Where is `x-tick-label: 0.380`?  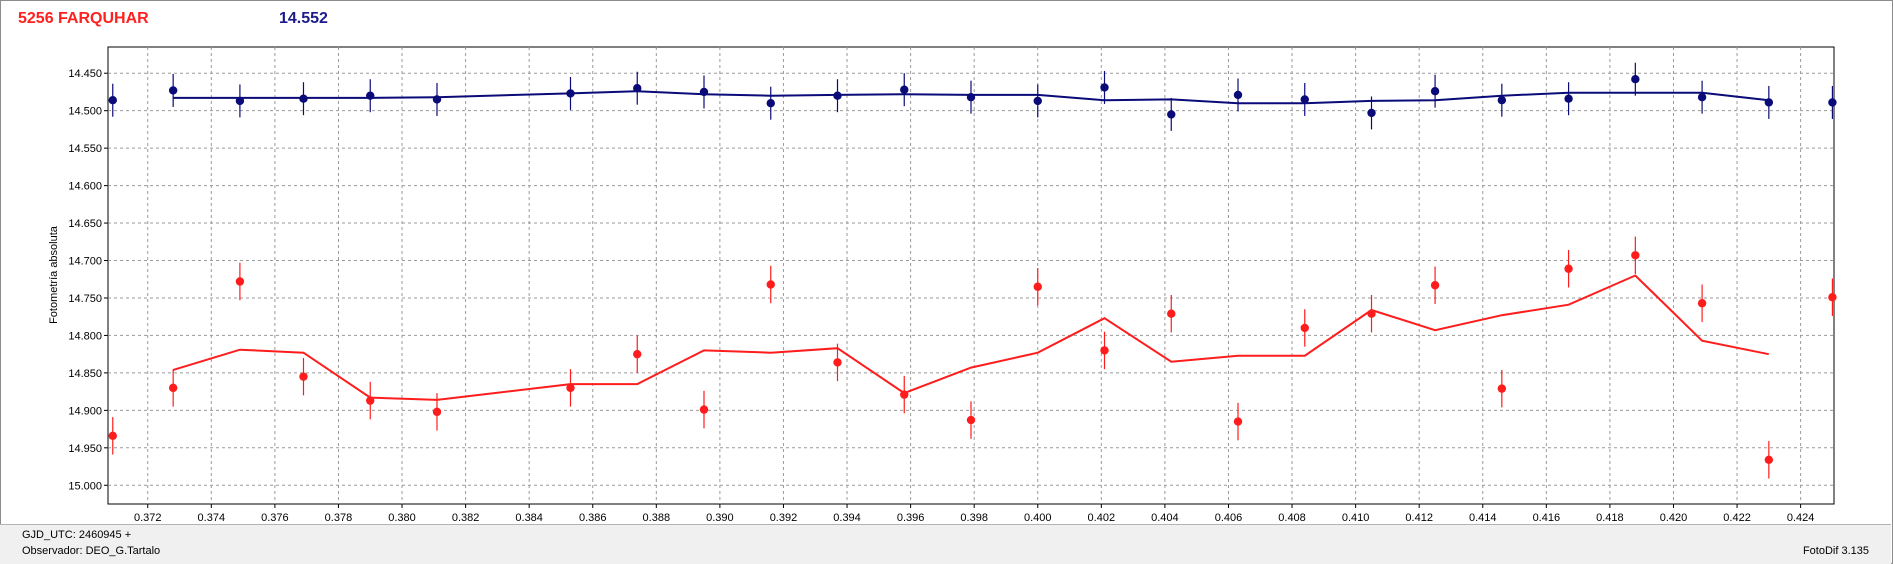
x-tick-label: 0.380 is located at coordinates (402, 518).